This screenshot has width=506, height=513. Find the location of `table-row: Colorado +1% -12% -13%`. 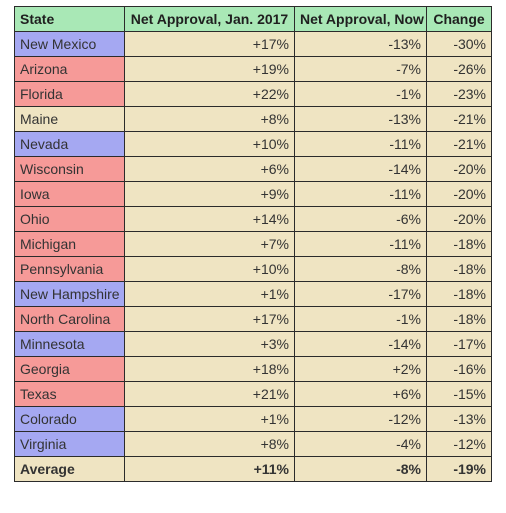

table-row: Colorado +1% -12% -13% is located at coordinates (253, 419).